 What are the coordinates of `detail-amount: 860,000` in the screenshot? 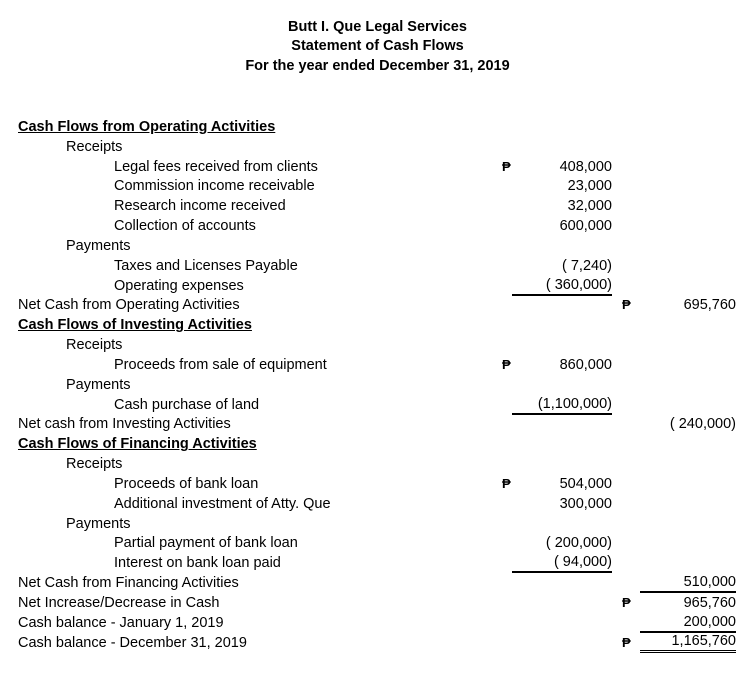 It's located at (585, 364).